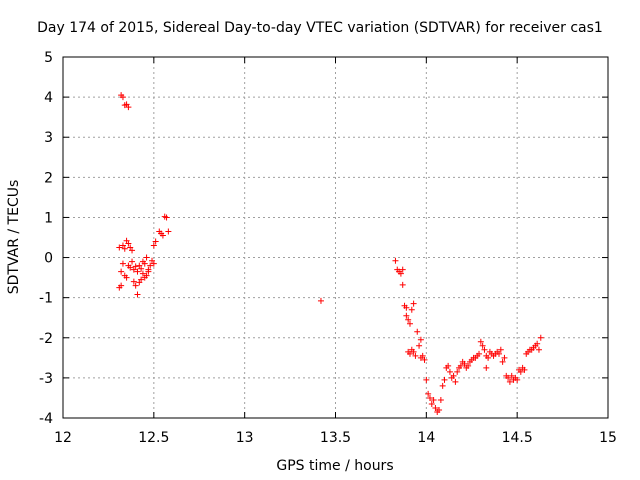 The height and width of the screenshot is (480, 640). I want to click on y-axis-label: SDTVAR / TECUs, so click(14, 237).